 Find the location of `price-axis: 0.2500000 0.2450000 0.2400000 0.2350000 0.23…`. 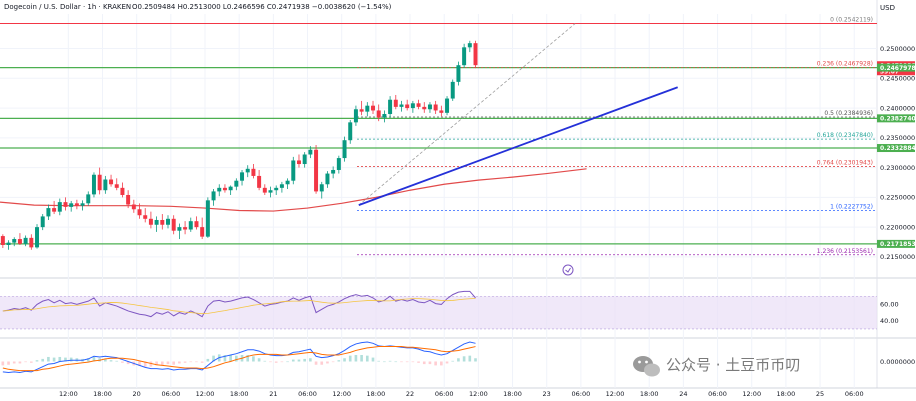

price-axis: 0.2500000 0.2450000 0.2400000 0.2350000 0.23… is located at coordinates (896, 153).